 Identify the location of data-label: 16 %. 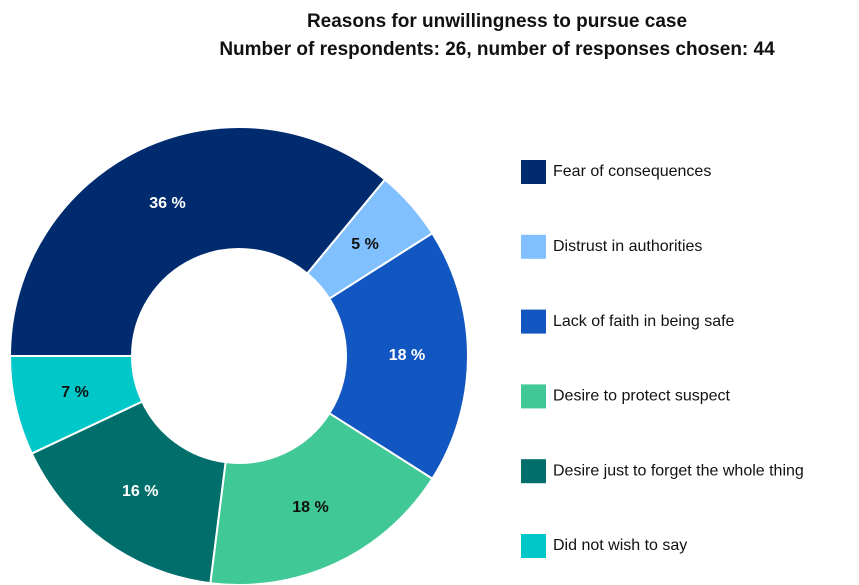
(140, 491).